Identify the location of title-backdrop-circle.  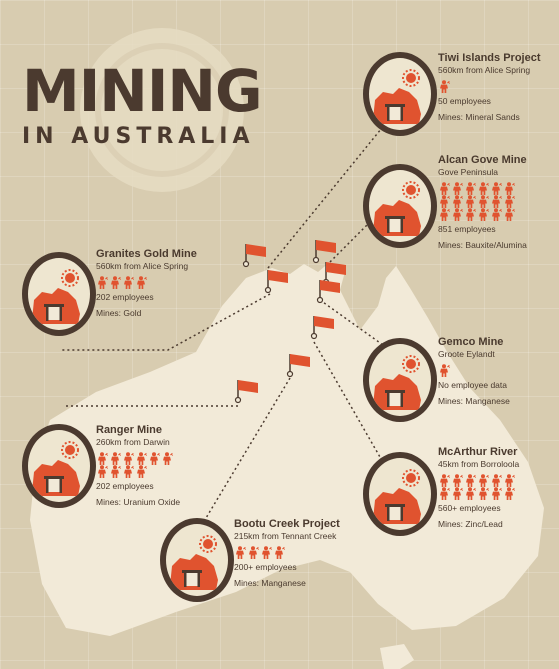
(162, 110).